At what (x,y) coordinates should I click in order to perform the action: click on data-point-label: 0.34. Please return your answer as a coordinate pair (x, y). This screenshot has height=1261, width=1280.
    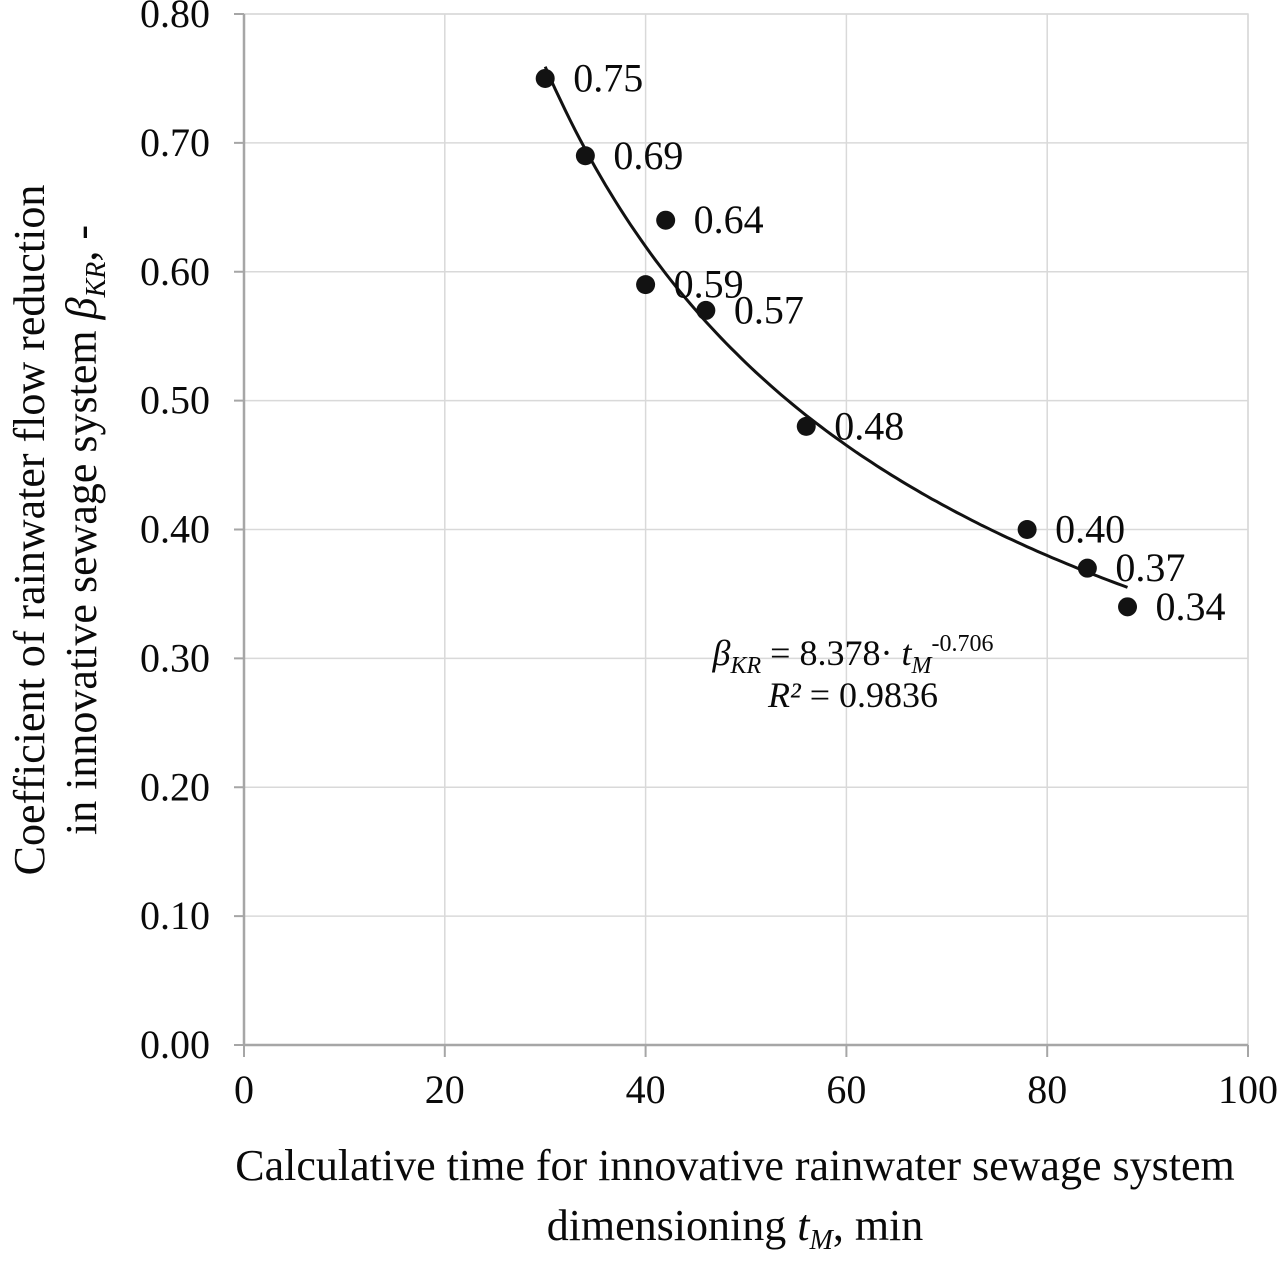
    Looking at the image, I should click on (1191, 606).